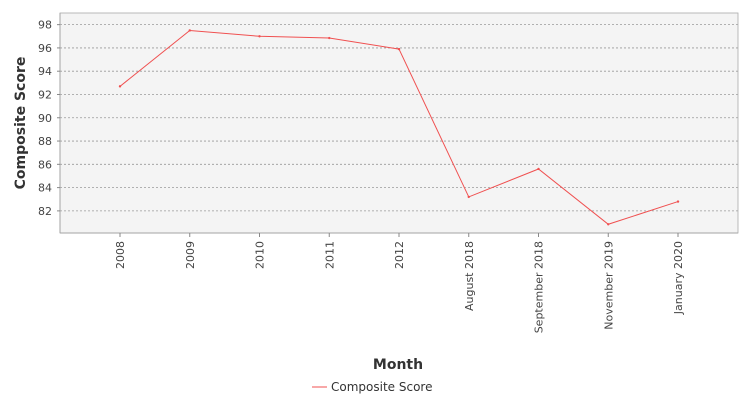  What do you see at coordinates (45, 164) in the screenshot?
I see `y-tick-label: 86` at bounding box center [45, 164].